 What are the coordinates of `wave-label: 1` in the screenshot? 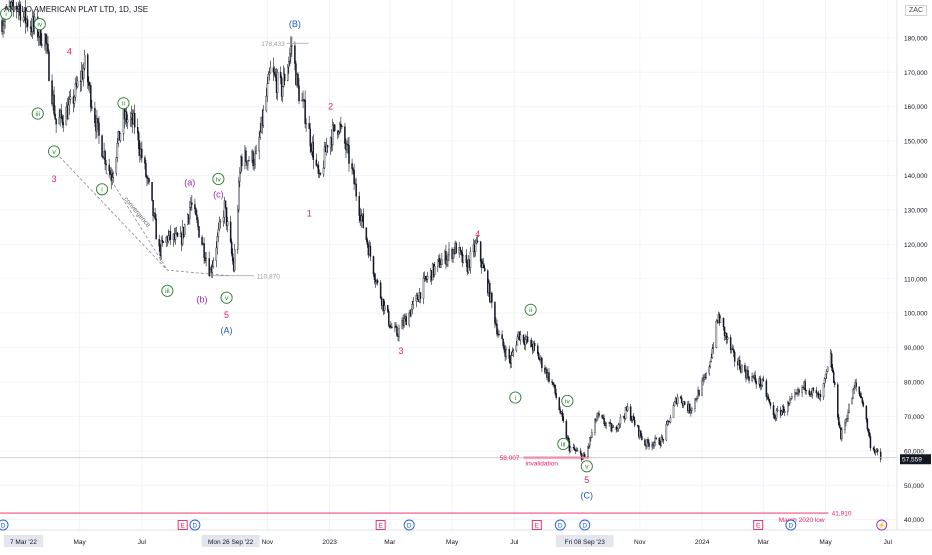 It's located at (309, 213).